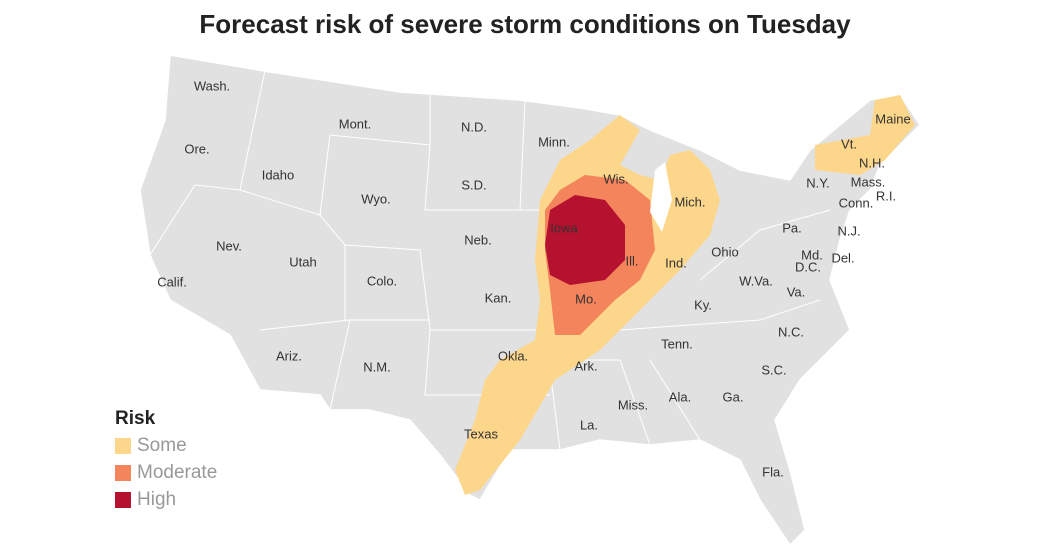 The height and width of the screenshot is (550, 1050). What do you see at coordinates (792, 227) in the screenshot?
I see `state-label: Pa.` at bounding box center [792, 227].